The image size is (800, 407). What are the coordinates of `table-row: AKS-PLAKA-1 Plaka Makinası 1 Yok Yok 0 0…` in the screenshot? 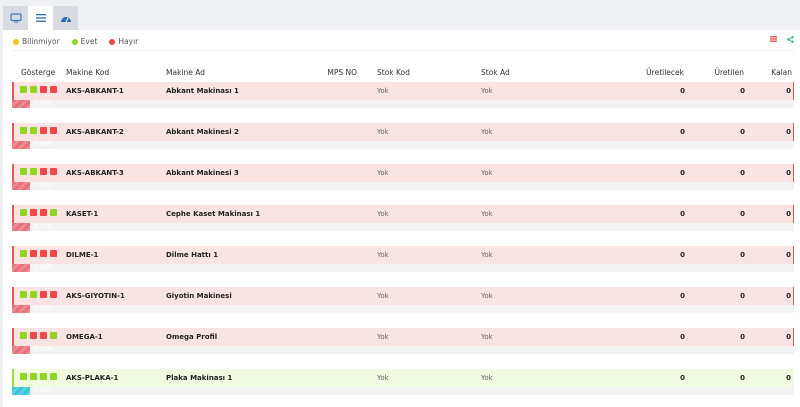 It's located at (403, 378).